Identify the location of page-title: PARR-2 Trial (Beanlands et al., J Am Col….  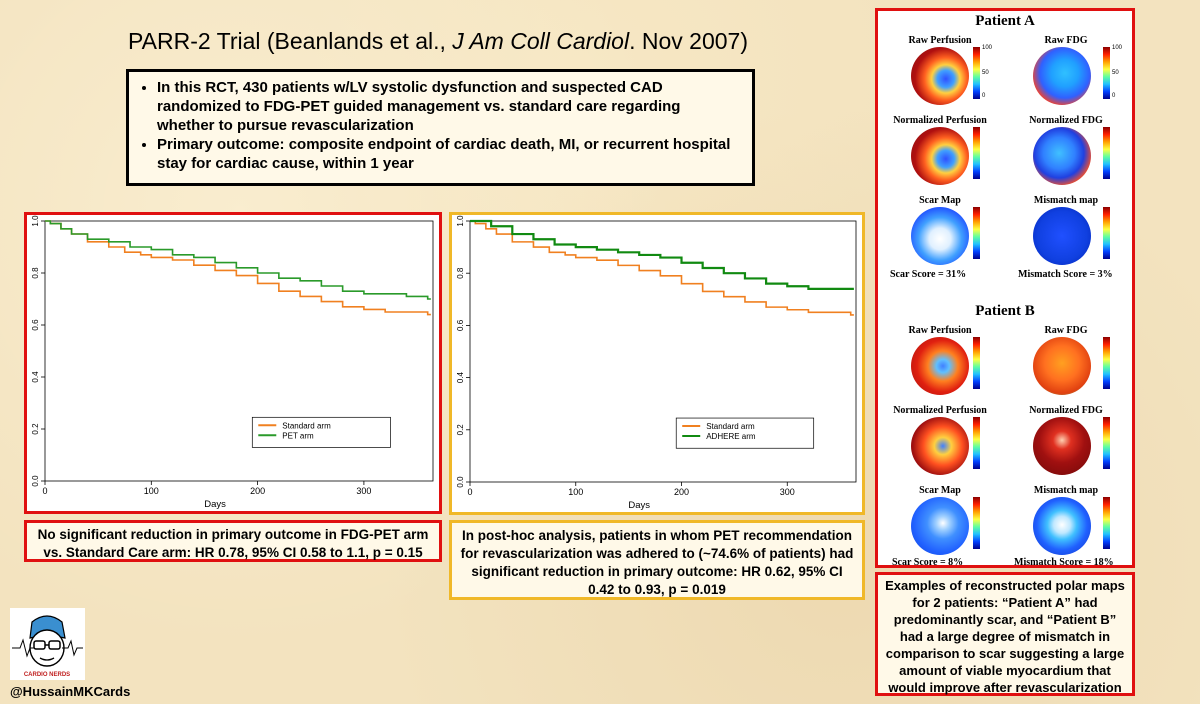
(438, 41).